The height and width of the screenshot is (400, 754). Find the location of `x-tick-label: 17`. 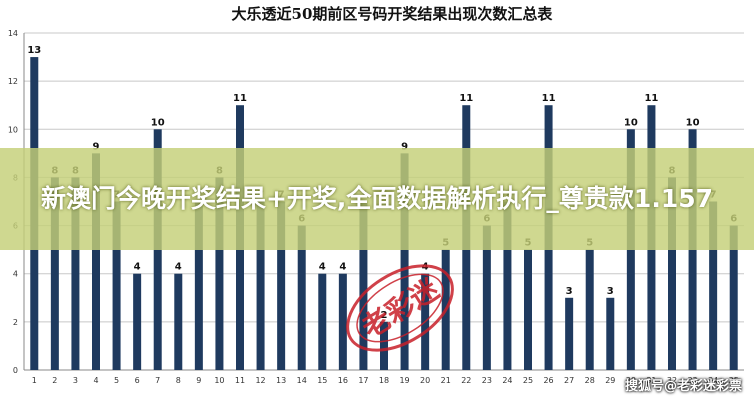

x-tick-label: 17 is located at coordinates (363, 380).